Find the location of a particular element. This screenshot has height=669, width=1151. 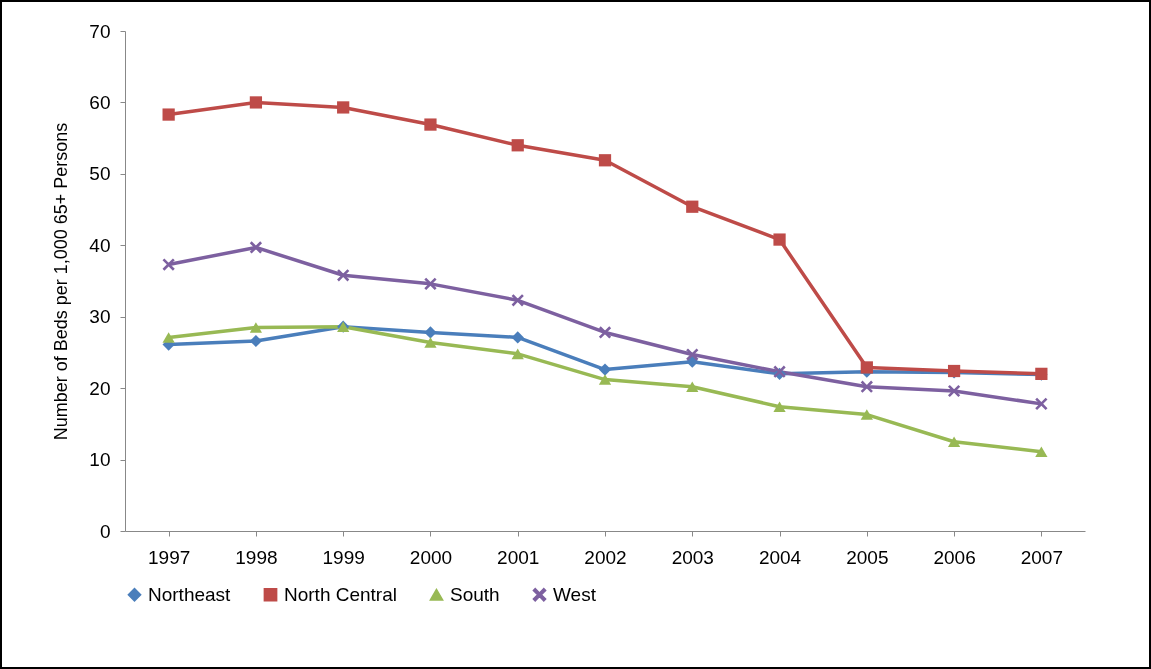

y-axis-title: Number of Beds per 1,000 65+ Persons is located at coordinates (61, 281).